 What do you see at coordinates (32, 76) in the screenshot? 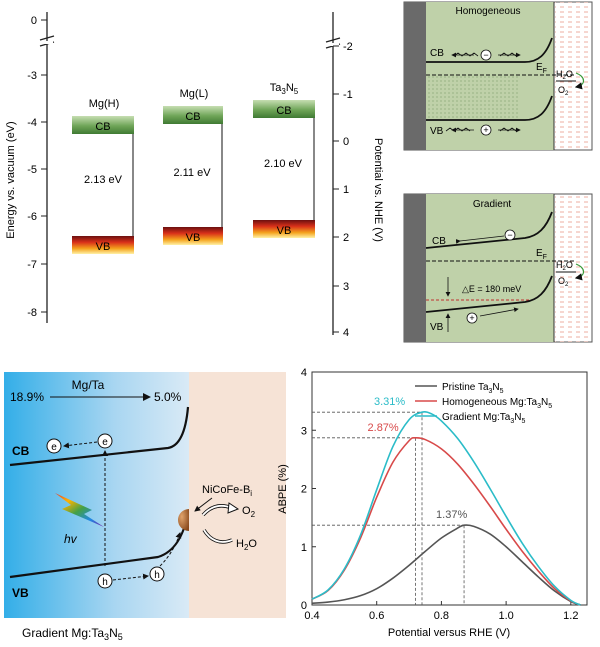
I see `left-axis-tick-label: -3` at bounding box center [32, 76].